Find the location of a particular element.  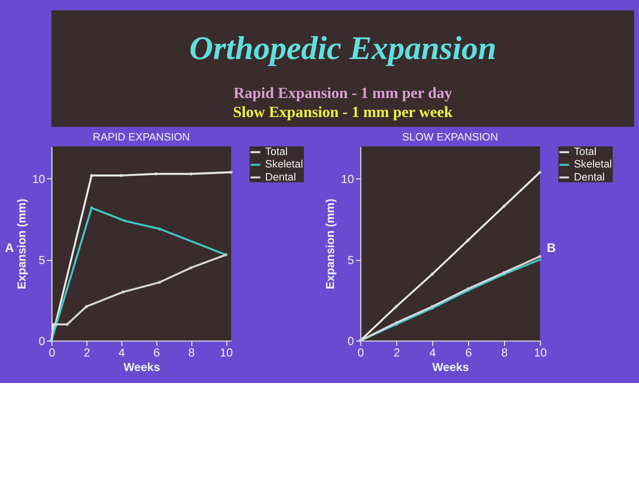

chart-title: SLOW EXPANSION is located at coordinates (450, 138).